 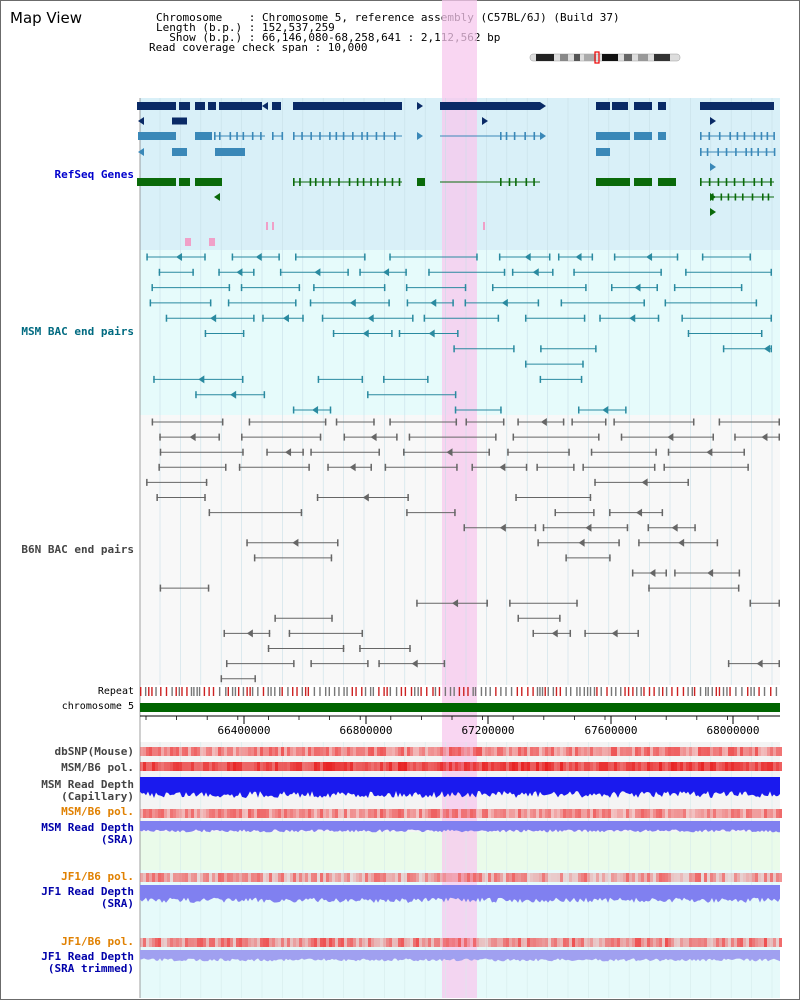 What do you see at coordinates (97, 767) in the screenshot?
I see `msm-b6-pol-label-1: MSM/B6 pol.` at bounding box center [97, 767].